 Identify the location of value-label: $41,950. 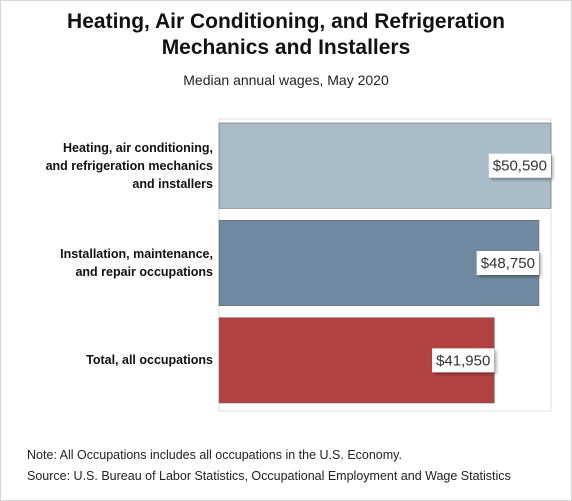
(463, 360).